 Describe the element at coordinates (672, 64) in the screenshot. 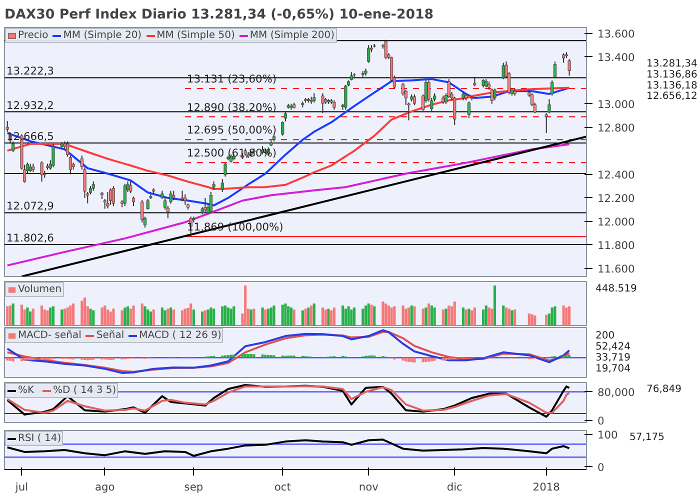

I see `text: 13.281,34` at that location.